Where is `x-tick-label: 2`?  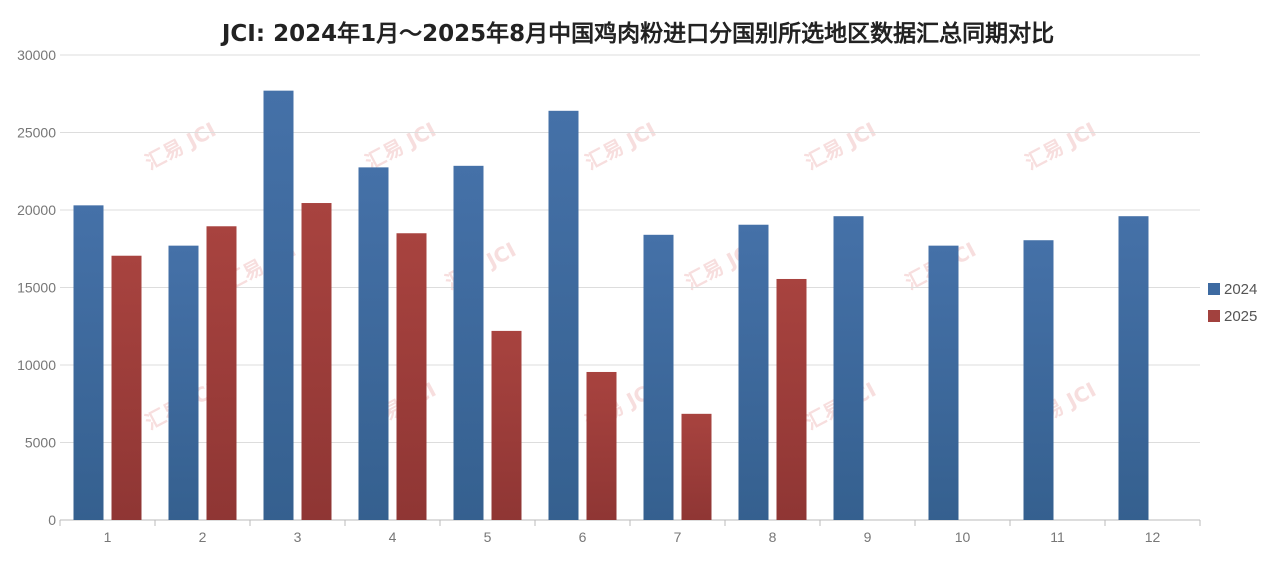
x-tick-label: 2 is located at coordinates (203, 537).